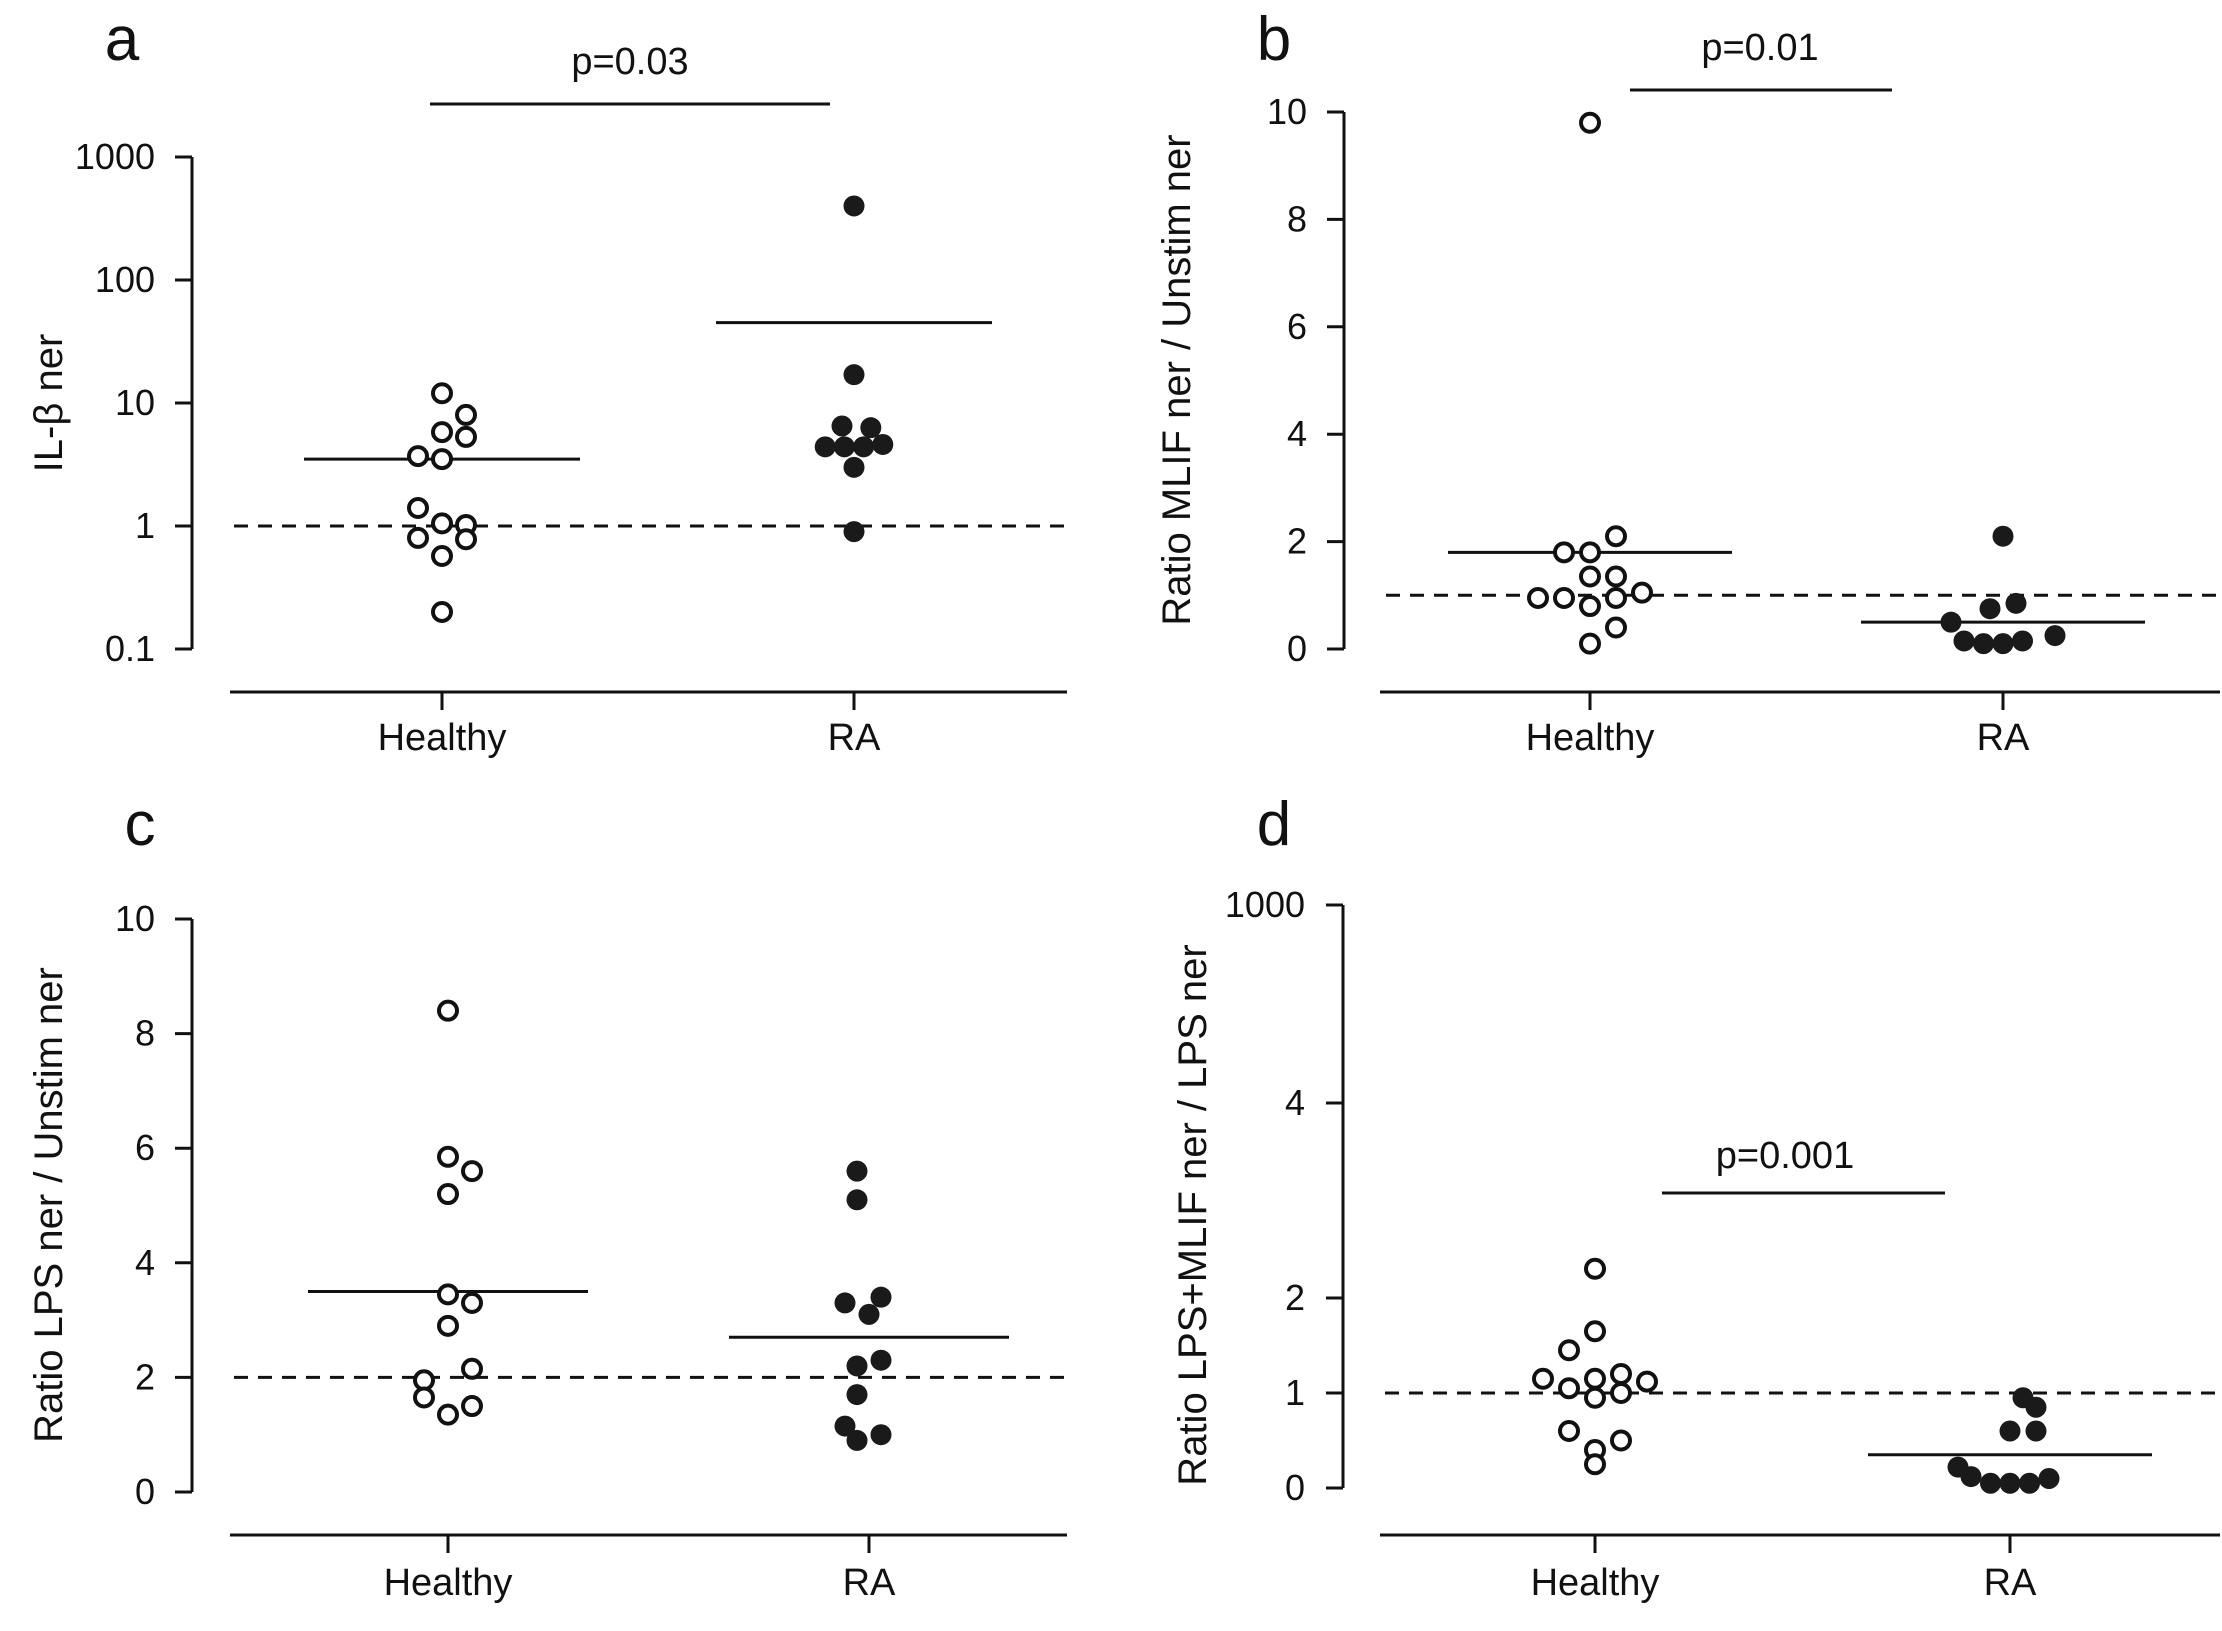  I want to click on panel-c-category-label: Healthy, so click(448, 1583).